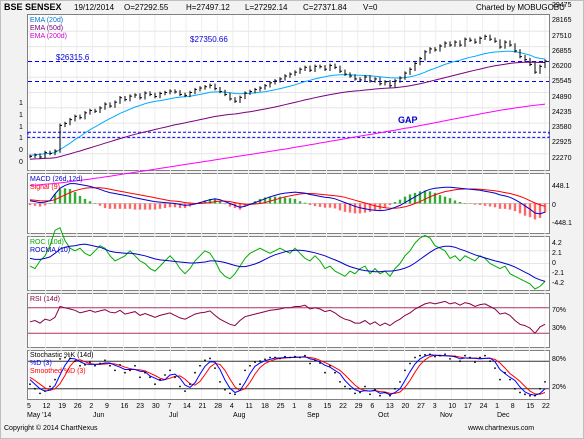 This screenshot has width=584, height=439. Describe the element at coordinates (503, 415) in the screenshot. I see `month-label: Dec` at that location.